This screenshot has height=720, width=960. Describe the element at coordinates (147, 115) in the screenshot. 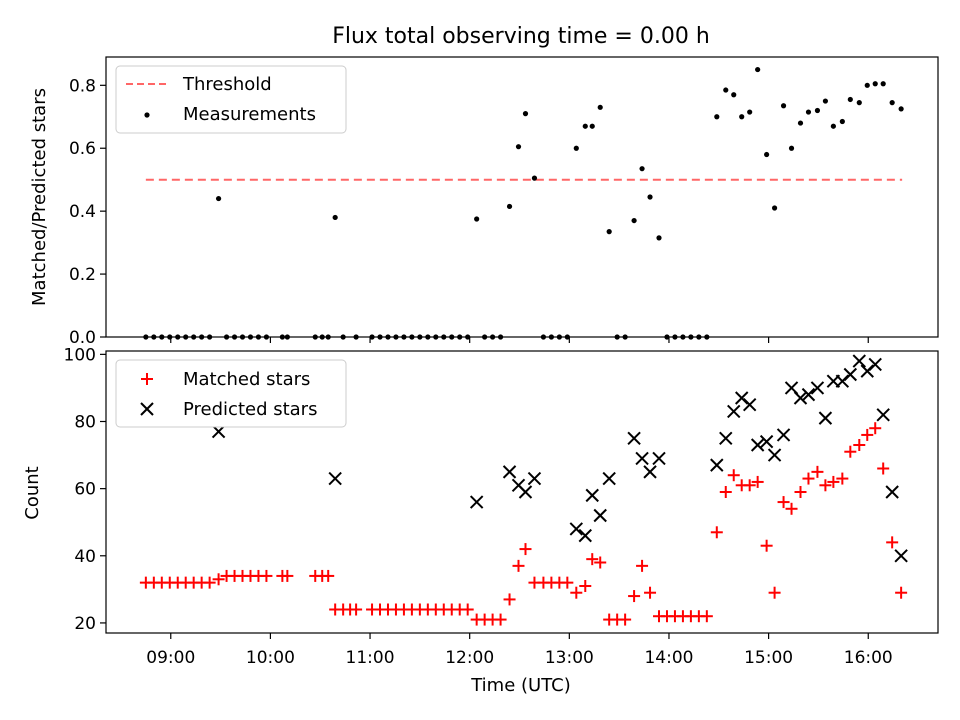

I see `measurements-legend-swatch` at that location.